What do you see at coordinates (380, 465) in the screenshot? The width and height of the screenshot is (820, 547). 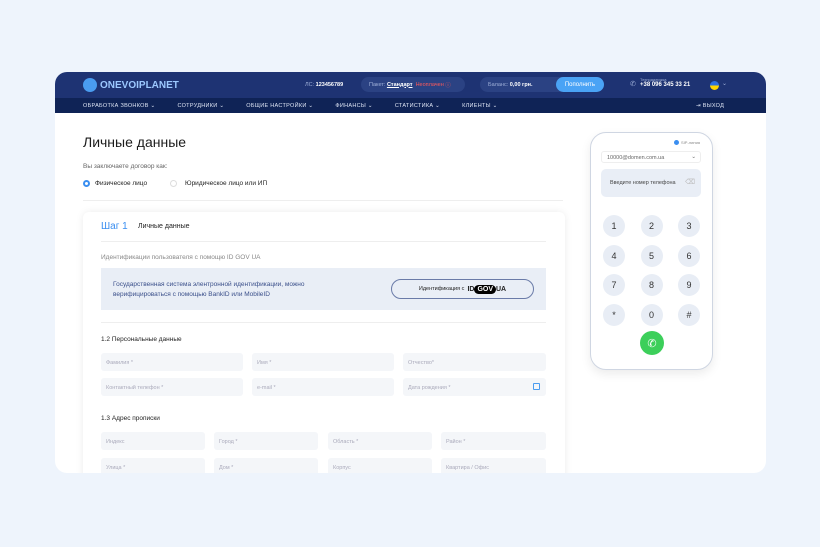 I see `building-field: Корпус` at bounding box center [380, 465].